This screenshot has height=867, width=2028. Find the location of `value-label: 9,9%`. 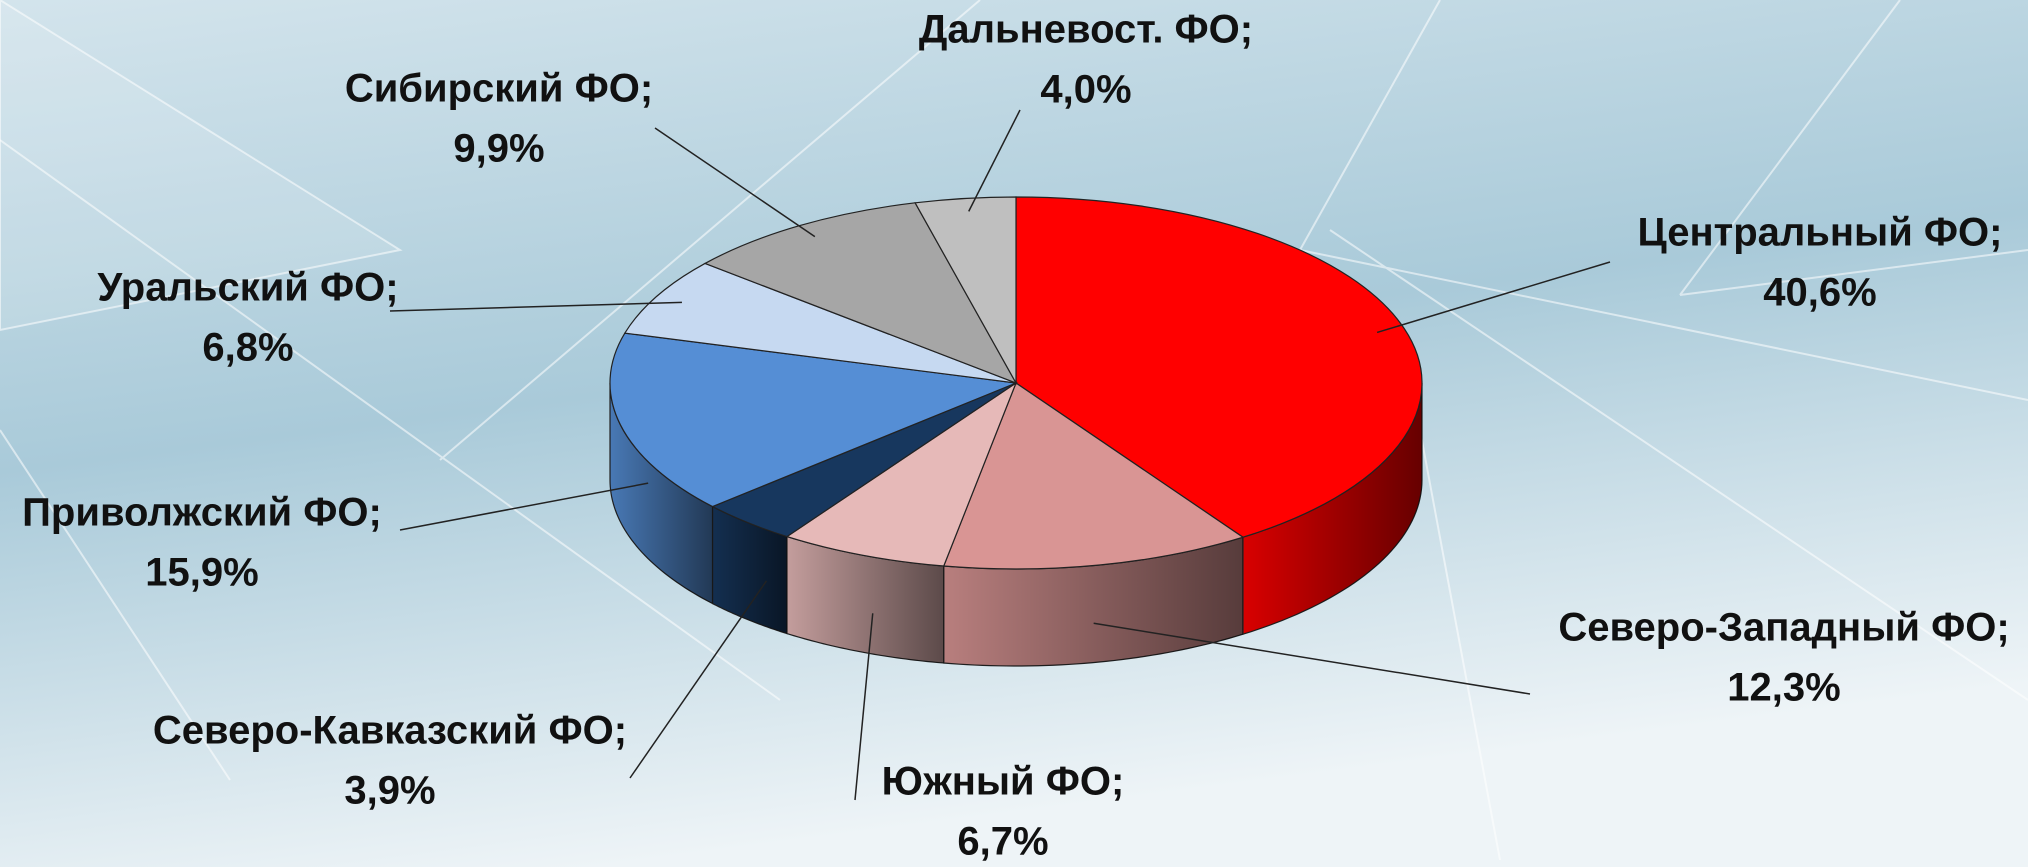

value-label: 9,9% is located at coordinates (498, 149).